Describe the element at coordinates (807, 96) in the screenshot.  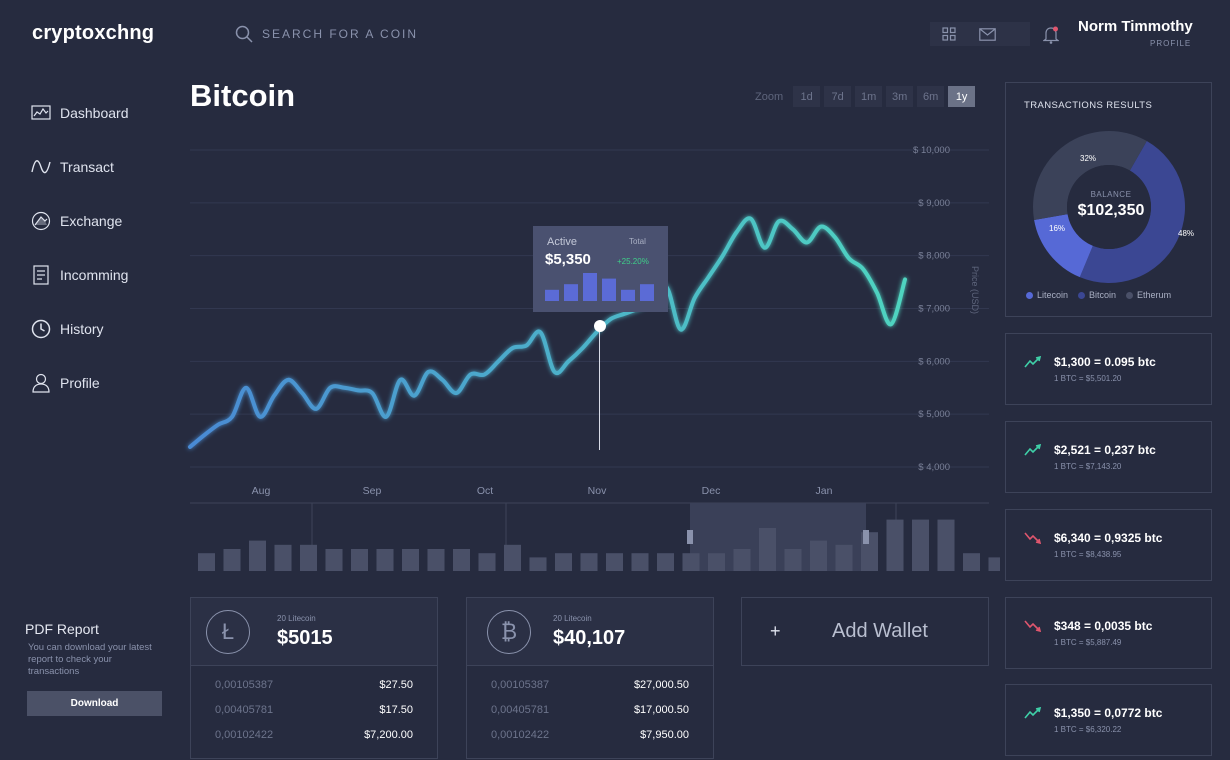
I see `zoom-1d-button: 1d` at that location.